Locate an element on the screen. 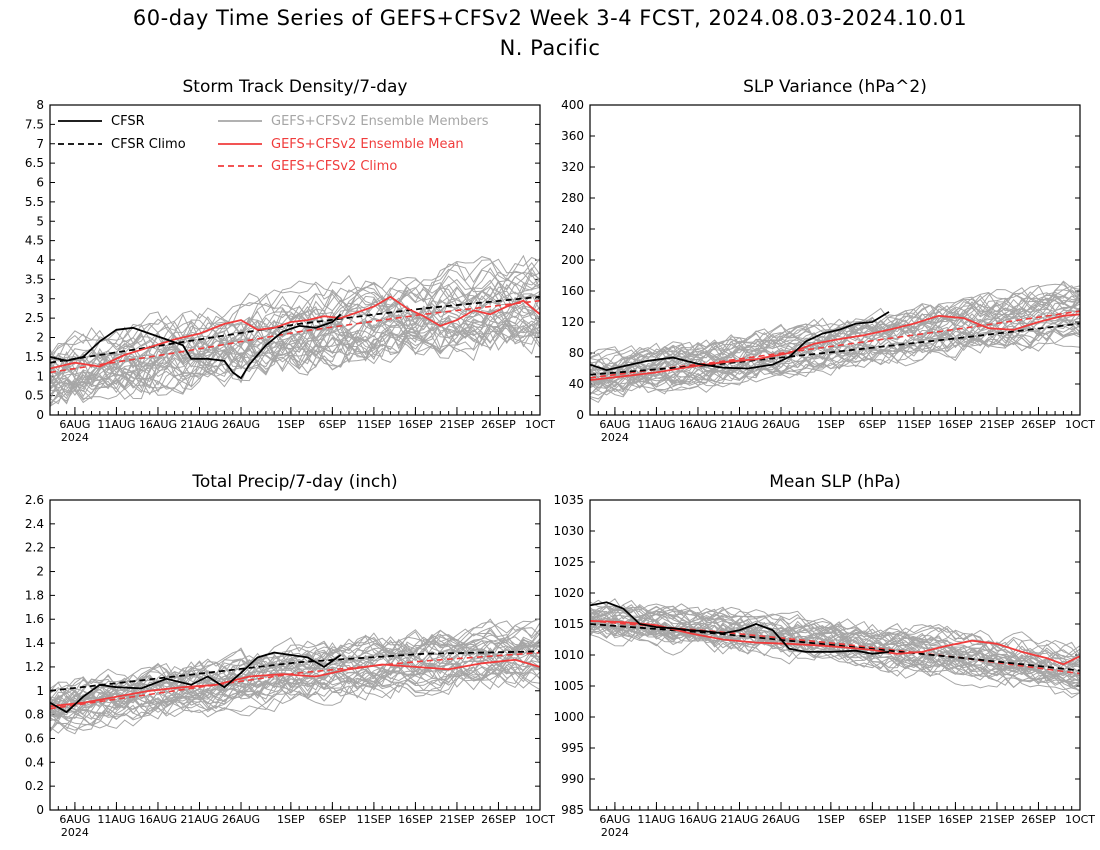  y-tick-label: 0.5 is located at coordinates (34, 396).